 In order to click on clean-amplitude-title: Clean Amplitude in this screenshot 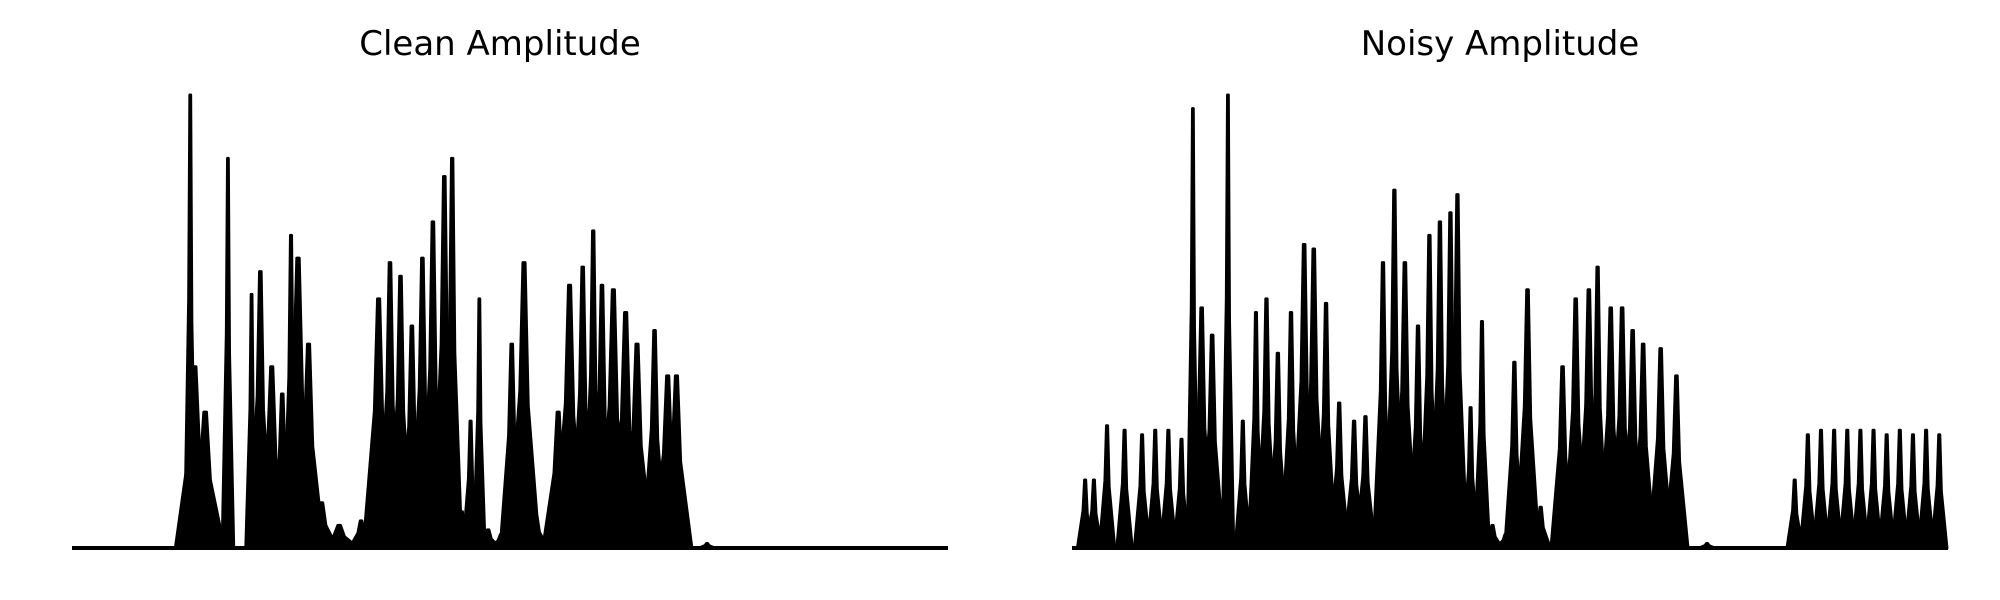, I will do `click(500, 44)`.